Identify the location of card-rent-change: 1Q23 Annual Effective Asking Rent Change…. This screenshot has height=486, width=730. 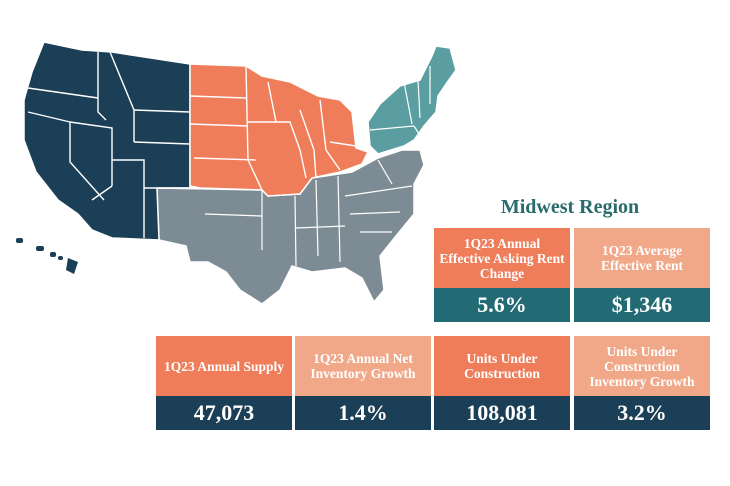
(502, 275).